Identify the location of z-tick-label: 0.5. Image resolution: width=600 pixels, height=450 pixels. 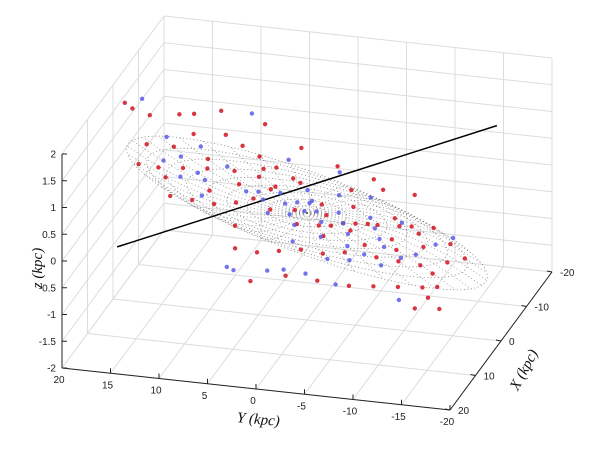
(49, 235).